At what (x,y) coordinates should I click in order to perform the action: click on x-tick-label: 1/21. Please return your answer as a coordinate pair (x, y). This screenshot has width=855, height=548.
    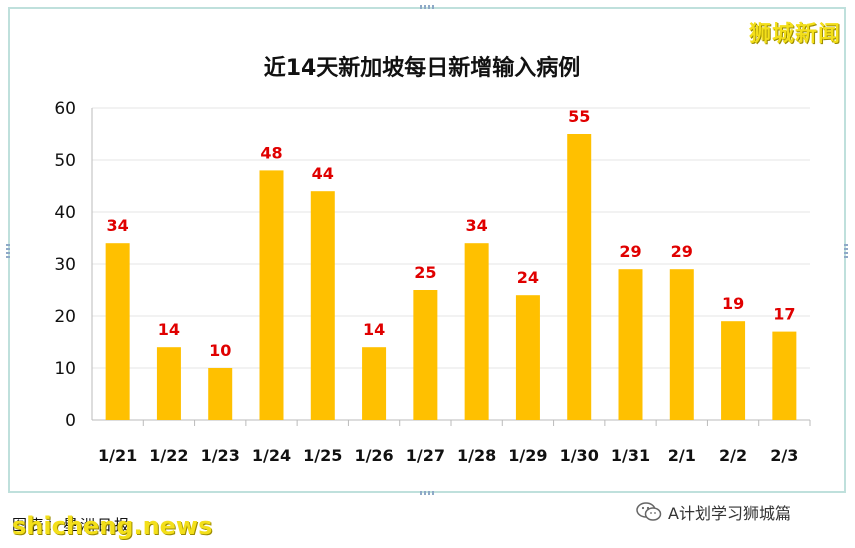
    Looking at the image, I should click on (117, 455).